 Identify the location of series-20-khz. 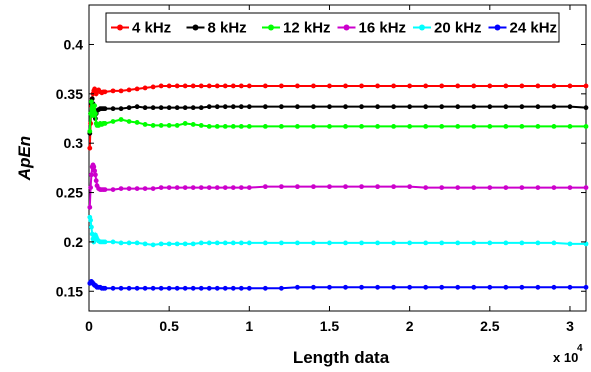
(338, 231).